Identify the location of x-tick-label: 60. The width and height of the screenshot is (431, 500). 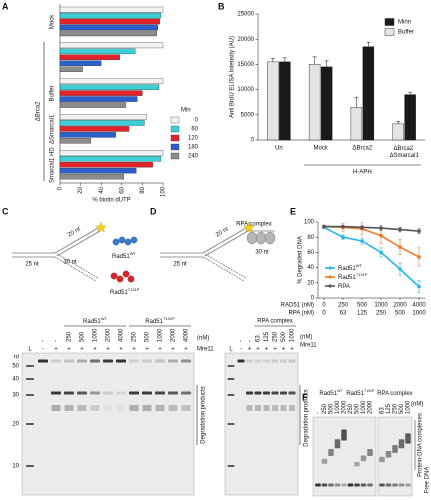
(122, 189).